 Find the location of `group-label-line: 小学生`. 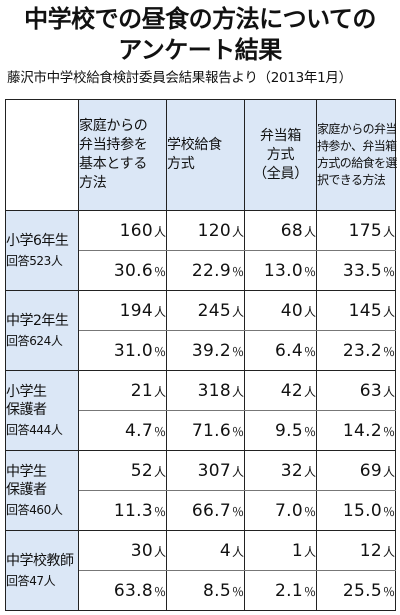

group-label-line: 小学生 is located at coordinates (26, 391).